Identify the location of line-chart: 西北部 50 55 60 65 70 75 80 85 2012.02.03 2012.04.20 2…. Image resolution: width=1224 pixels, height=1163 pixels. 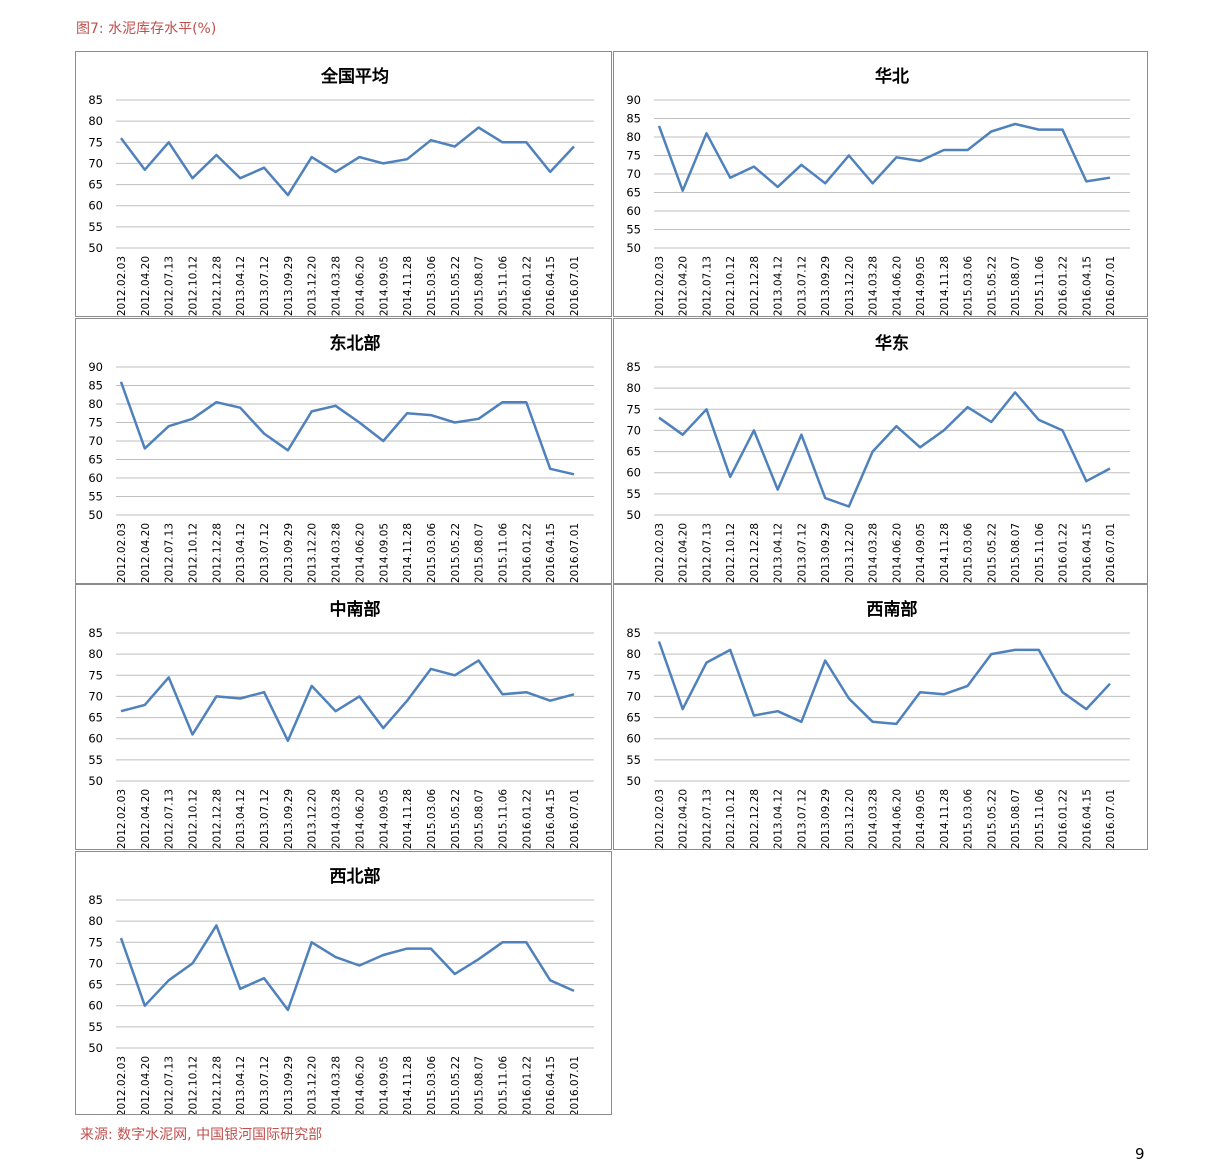
(341, 990).